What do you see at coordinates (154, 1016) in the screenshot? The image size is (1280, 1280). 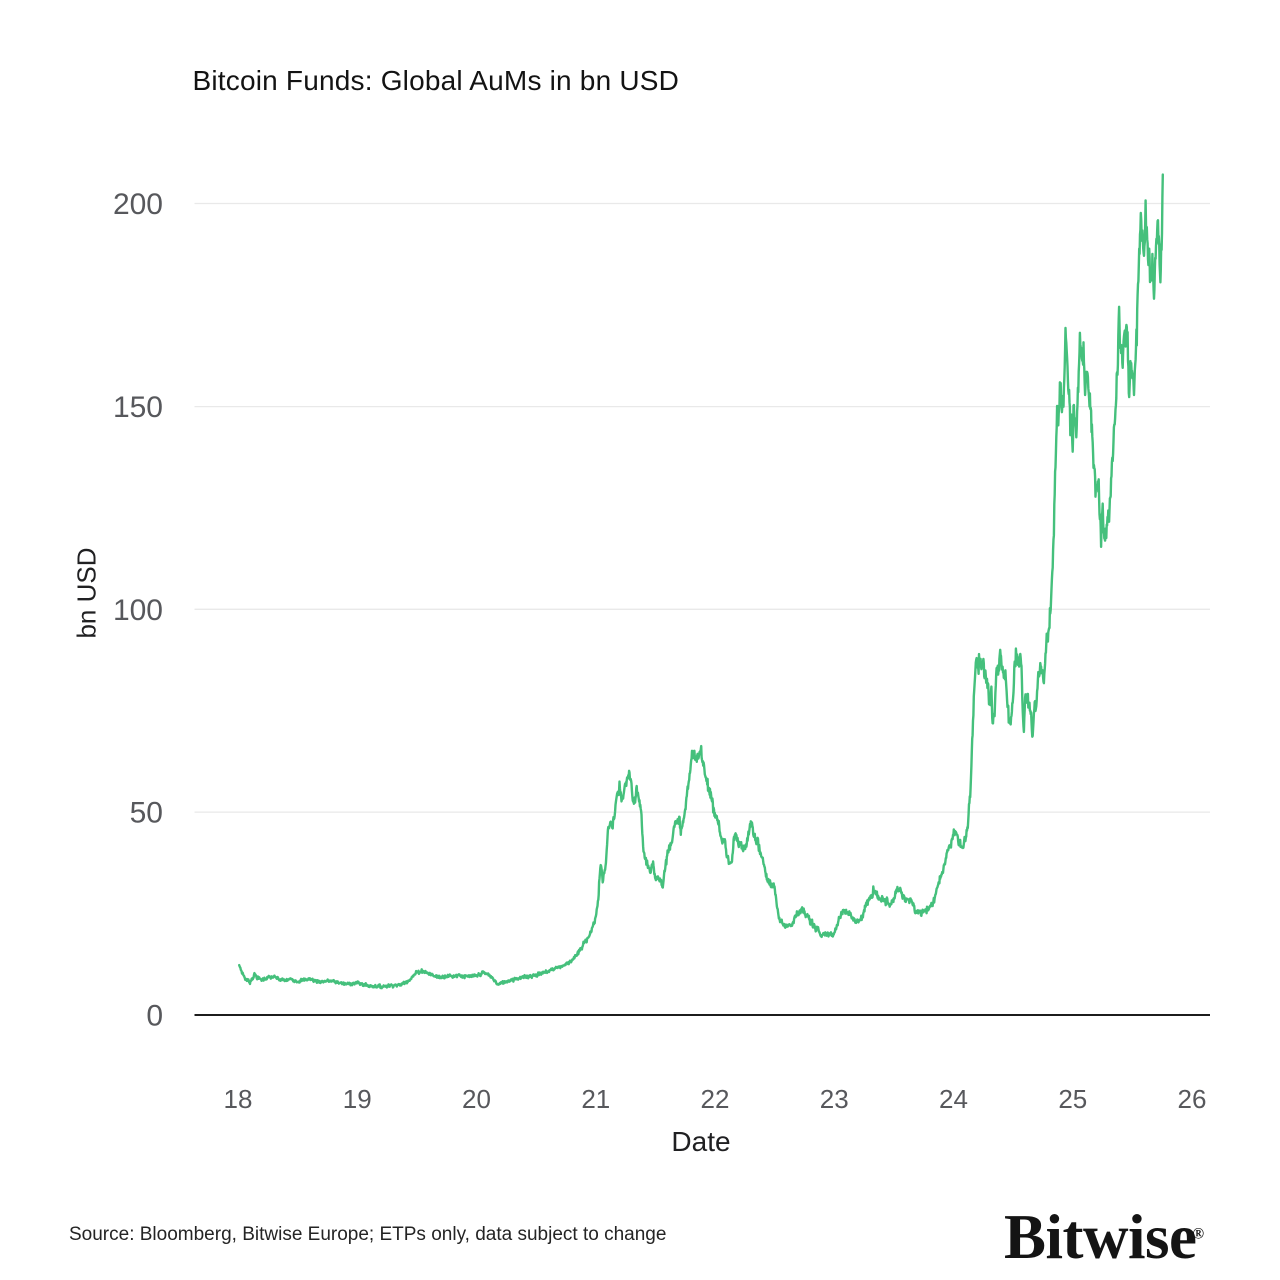 I see `svg-text: 0` at bounding box center [154, 1016].